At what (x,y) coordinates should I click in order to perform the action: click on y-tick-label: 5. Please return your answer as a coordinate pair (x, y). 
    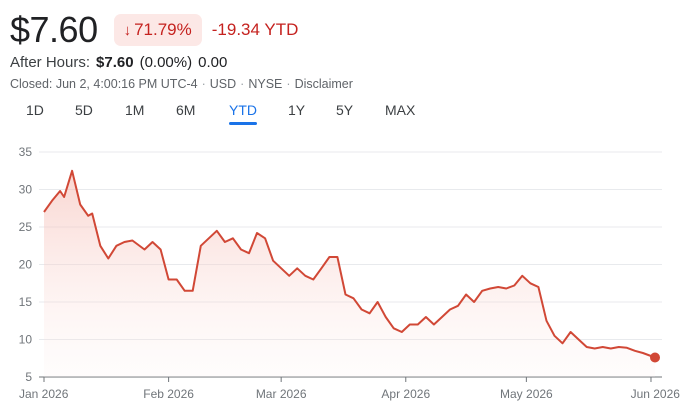
    Looking at the image, I should click on (28, 377).